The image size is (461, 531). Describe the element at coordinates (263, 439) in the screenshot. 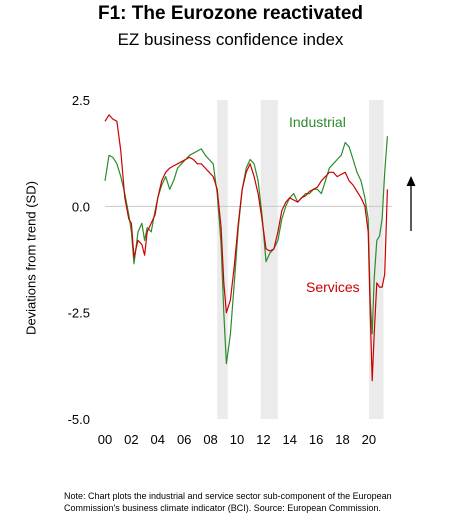

I see `x-tick-label: 12` at that location.